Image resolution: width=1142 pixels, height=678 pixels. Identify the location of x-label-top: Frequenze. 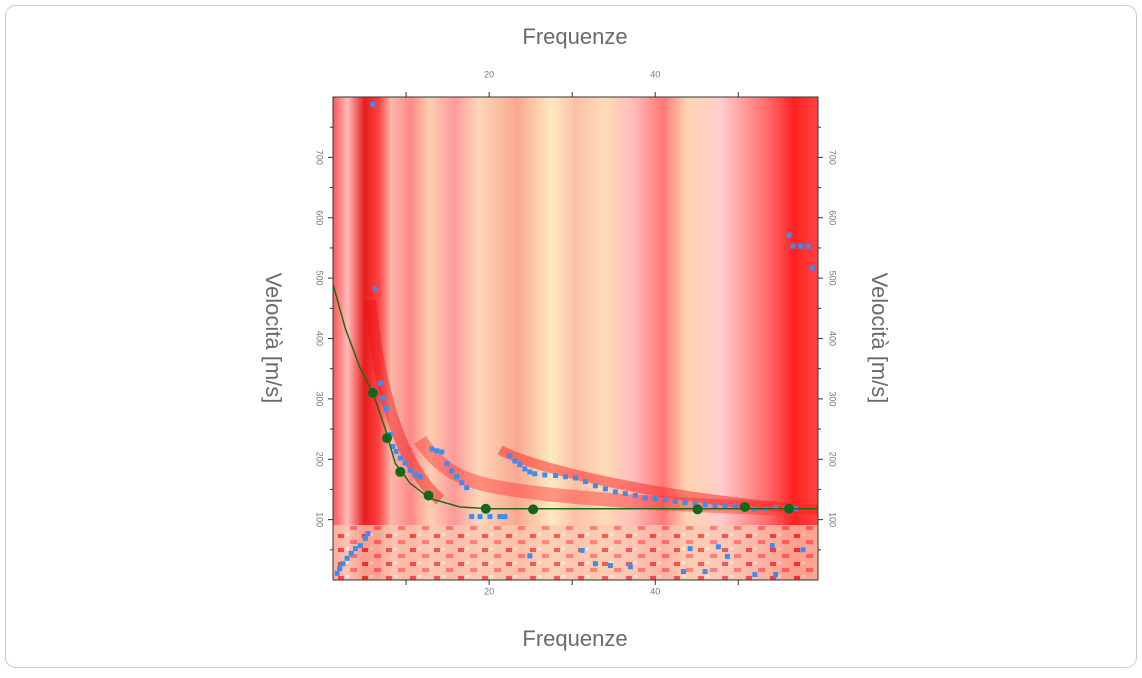
(574, 36).